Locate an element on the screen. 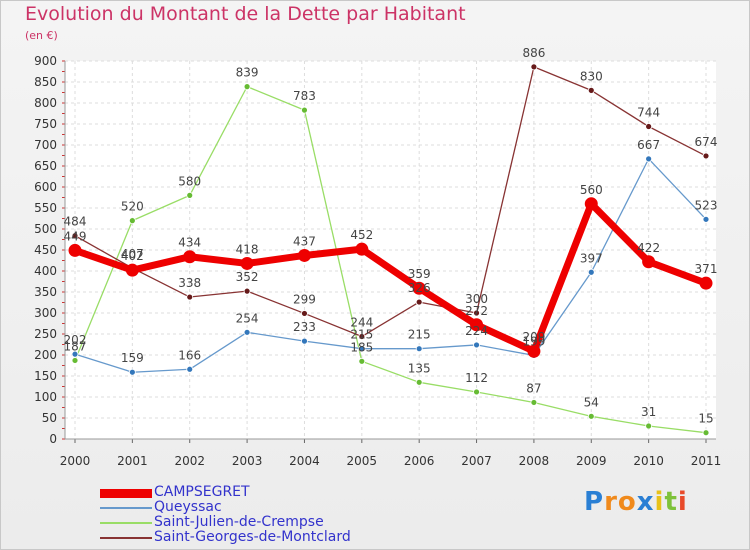  y-tick-label: 400 is located at coordinates (45, 271).